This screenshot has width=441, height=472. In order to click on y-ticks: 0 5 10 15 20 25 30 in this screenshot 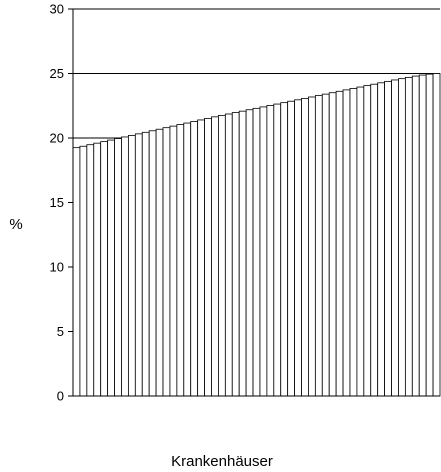, I will do `click(61, 203)`.